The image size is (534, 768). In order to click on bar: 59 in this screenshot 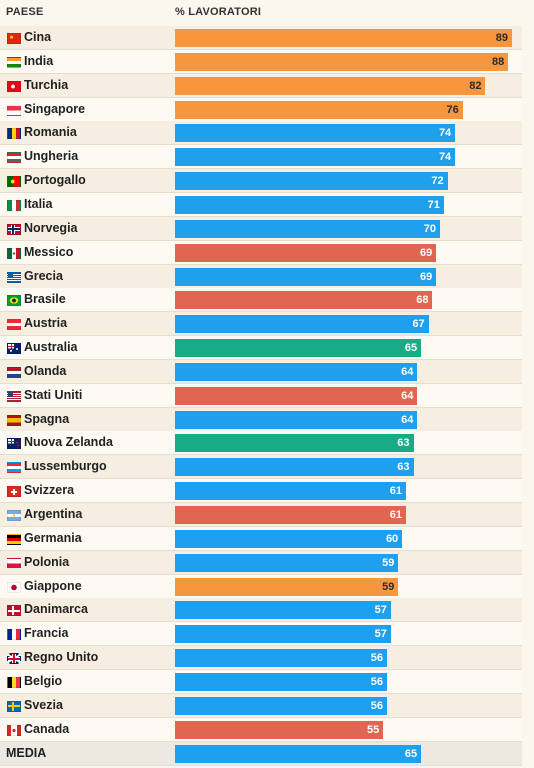, I will do `click(287, 562)`.